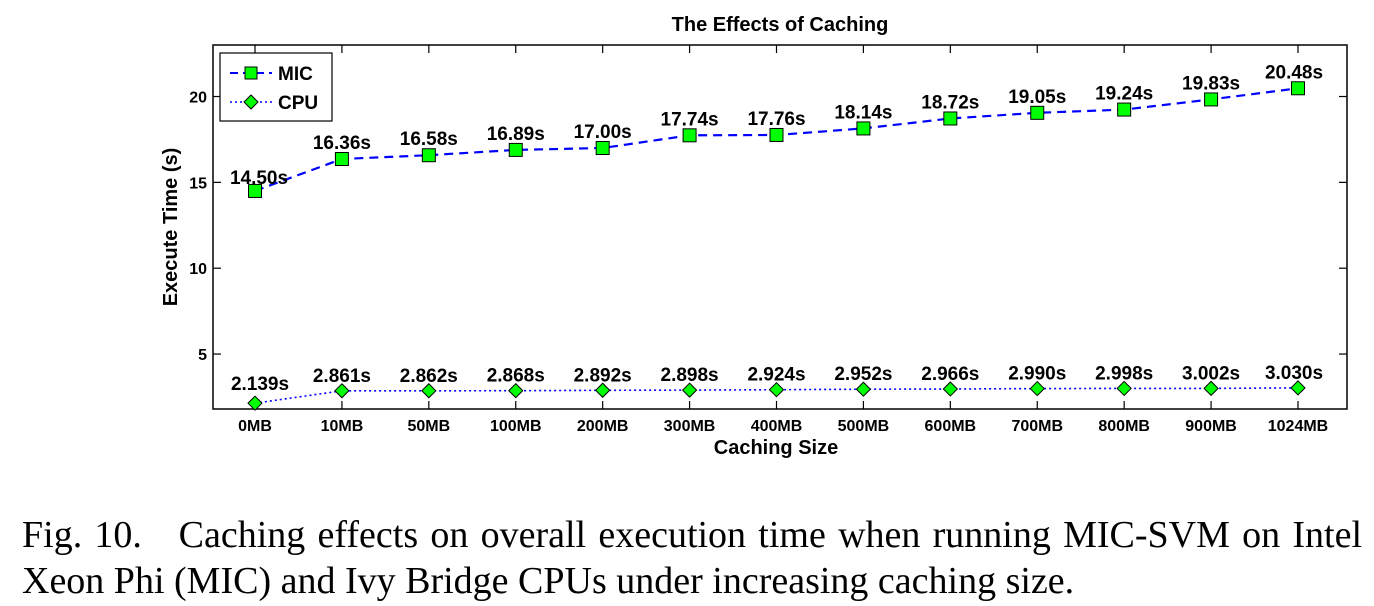 Image resolution: width=1374 pixels, height=606 pixels. What do you see at coordinates (603, 426) in the screenshot?
I see `x-tick-label: 200MB` at bounding box center [603, 426].